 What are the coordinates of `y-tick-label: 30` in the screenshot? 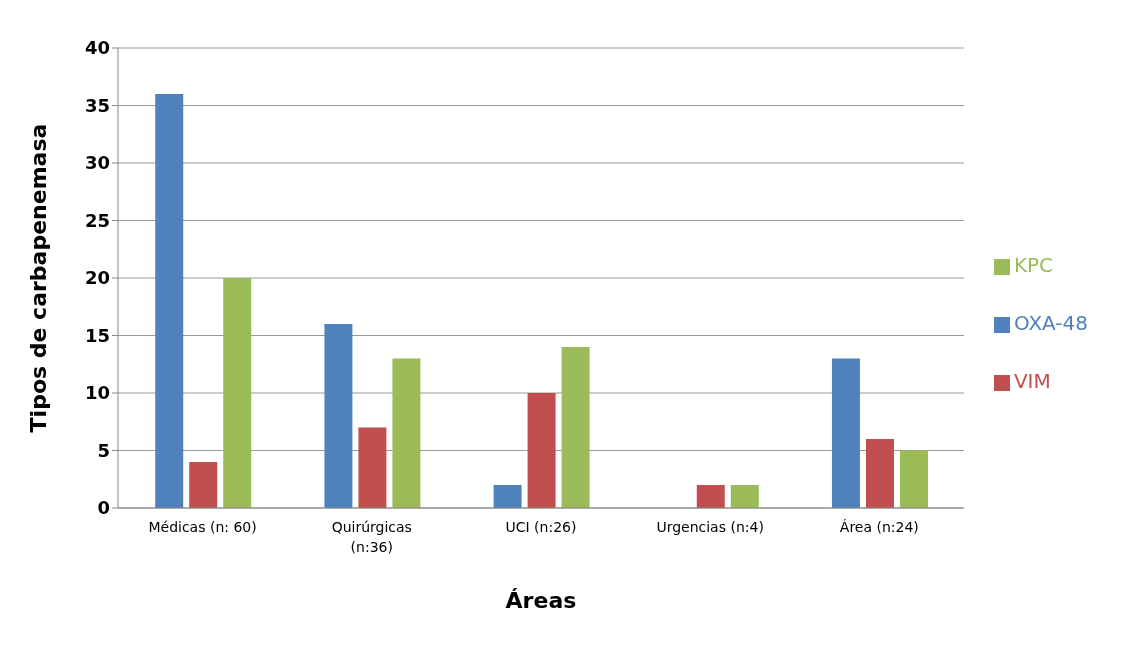 It's located at (97, 163).